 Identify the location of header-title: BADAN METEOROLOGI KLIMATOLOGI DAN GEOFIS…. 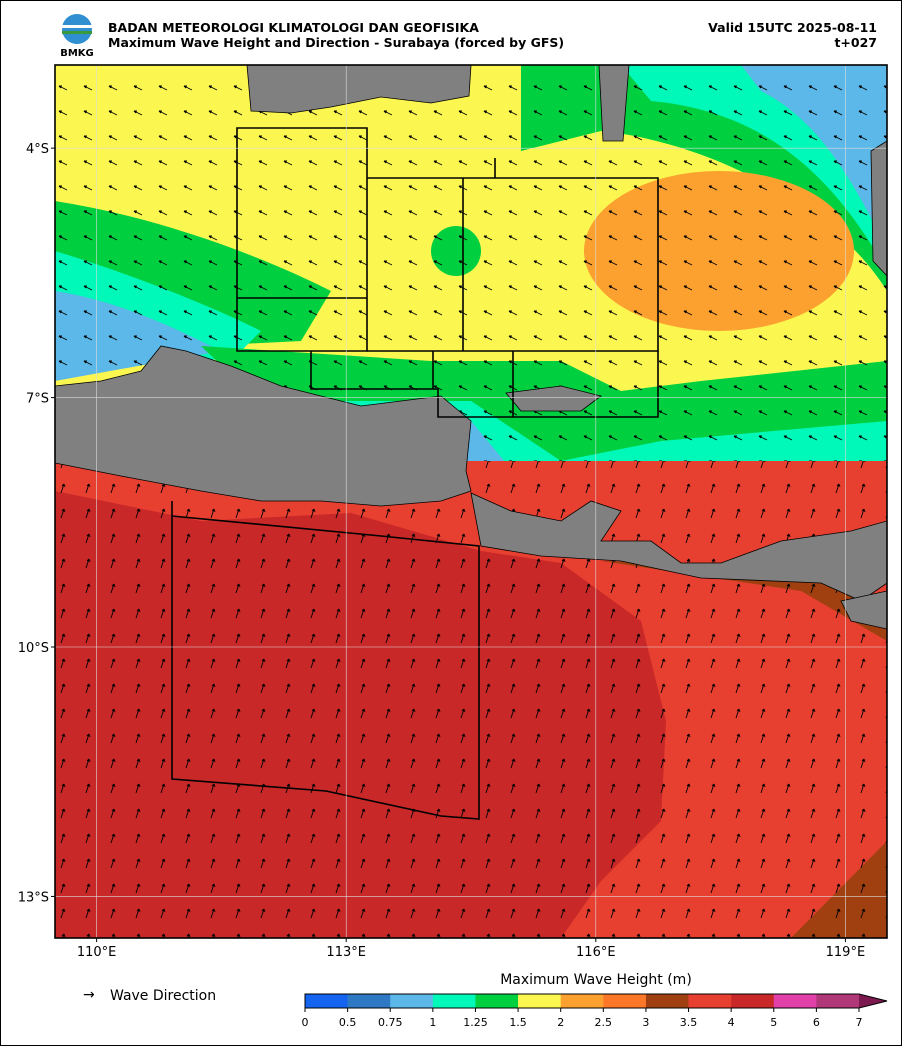
(293, 27).